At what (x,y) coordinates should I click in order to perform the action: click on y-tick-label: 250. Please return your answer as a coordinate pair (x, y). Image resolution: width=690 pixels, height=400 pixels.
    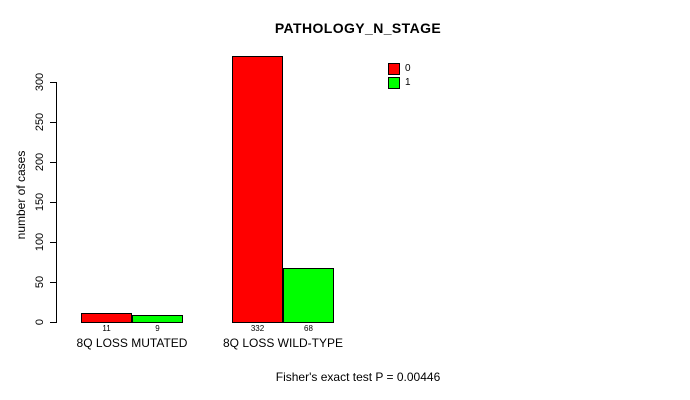
    Looking at the image, I should click on (40, 122).